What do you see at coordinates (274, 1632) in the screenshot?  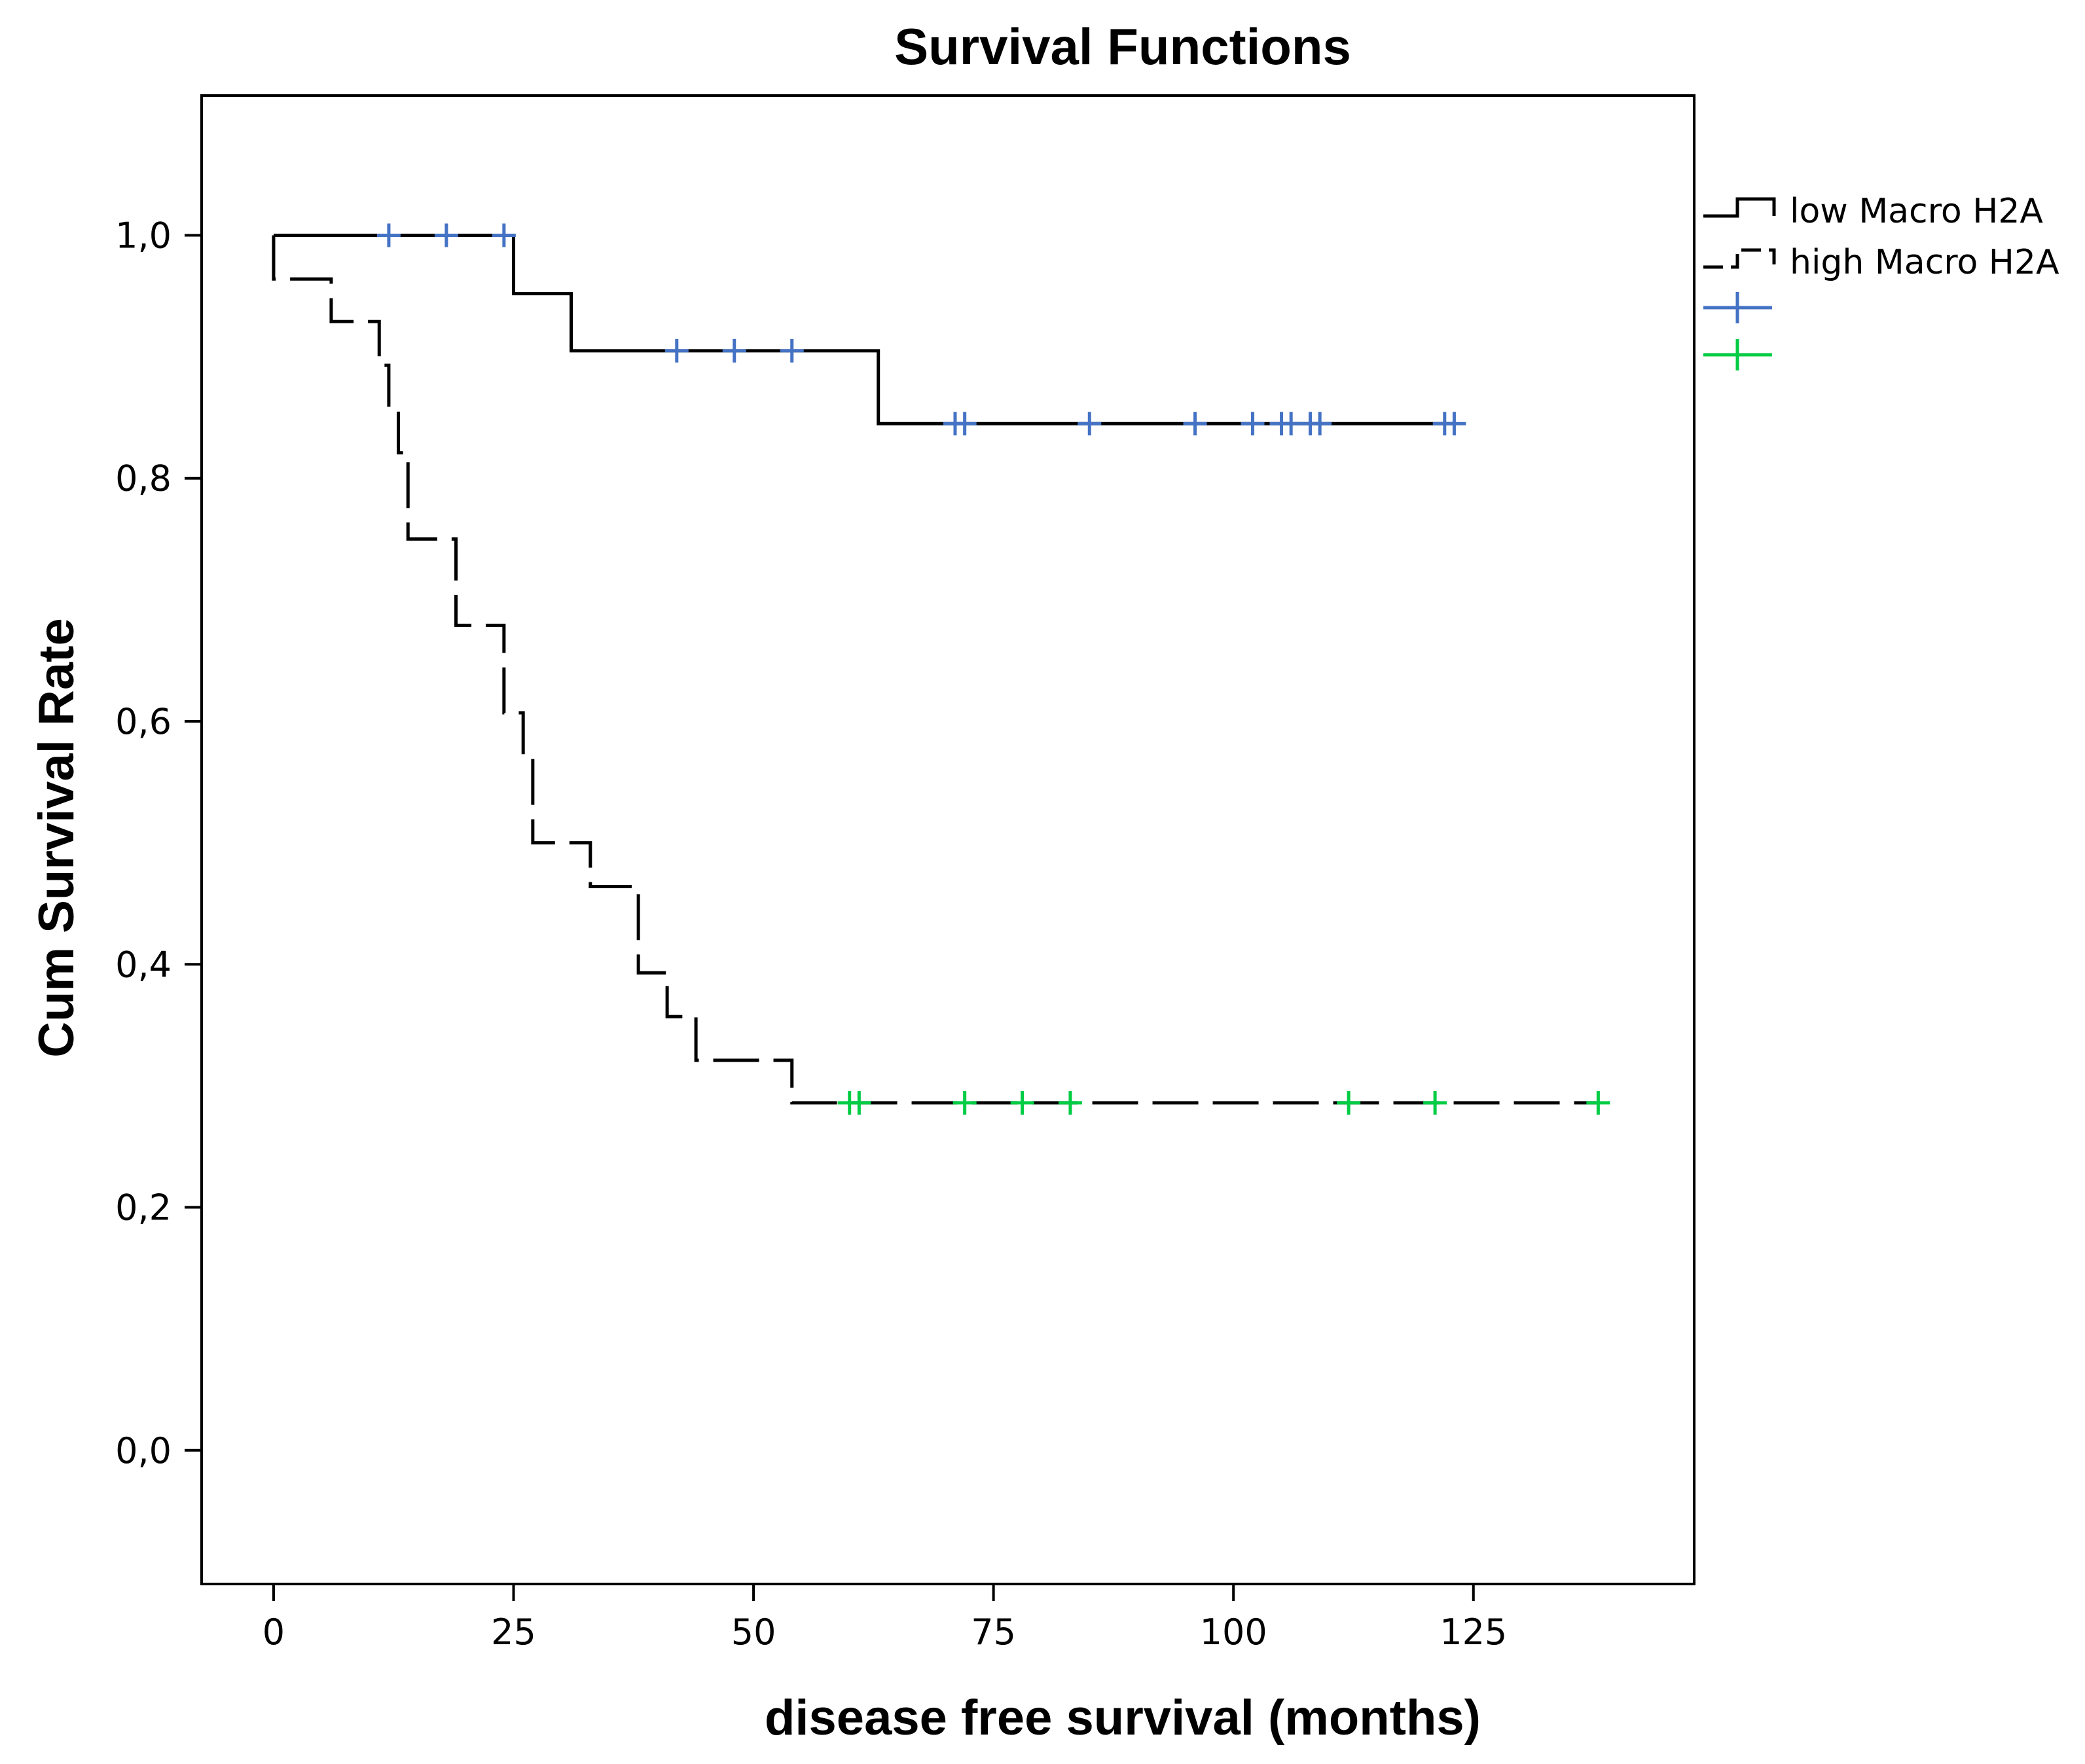 I see `x-tick-label: 0` at bounding box center [274, 1632].